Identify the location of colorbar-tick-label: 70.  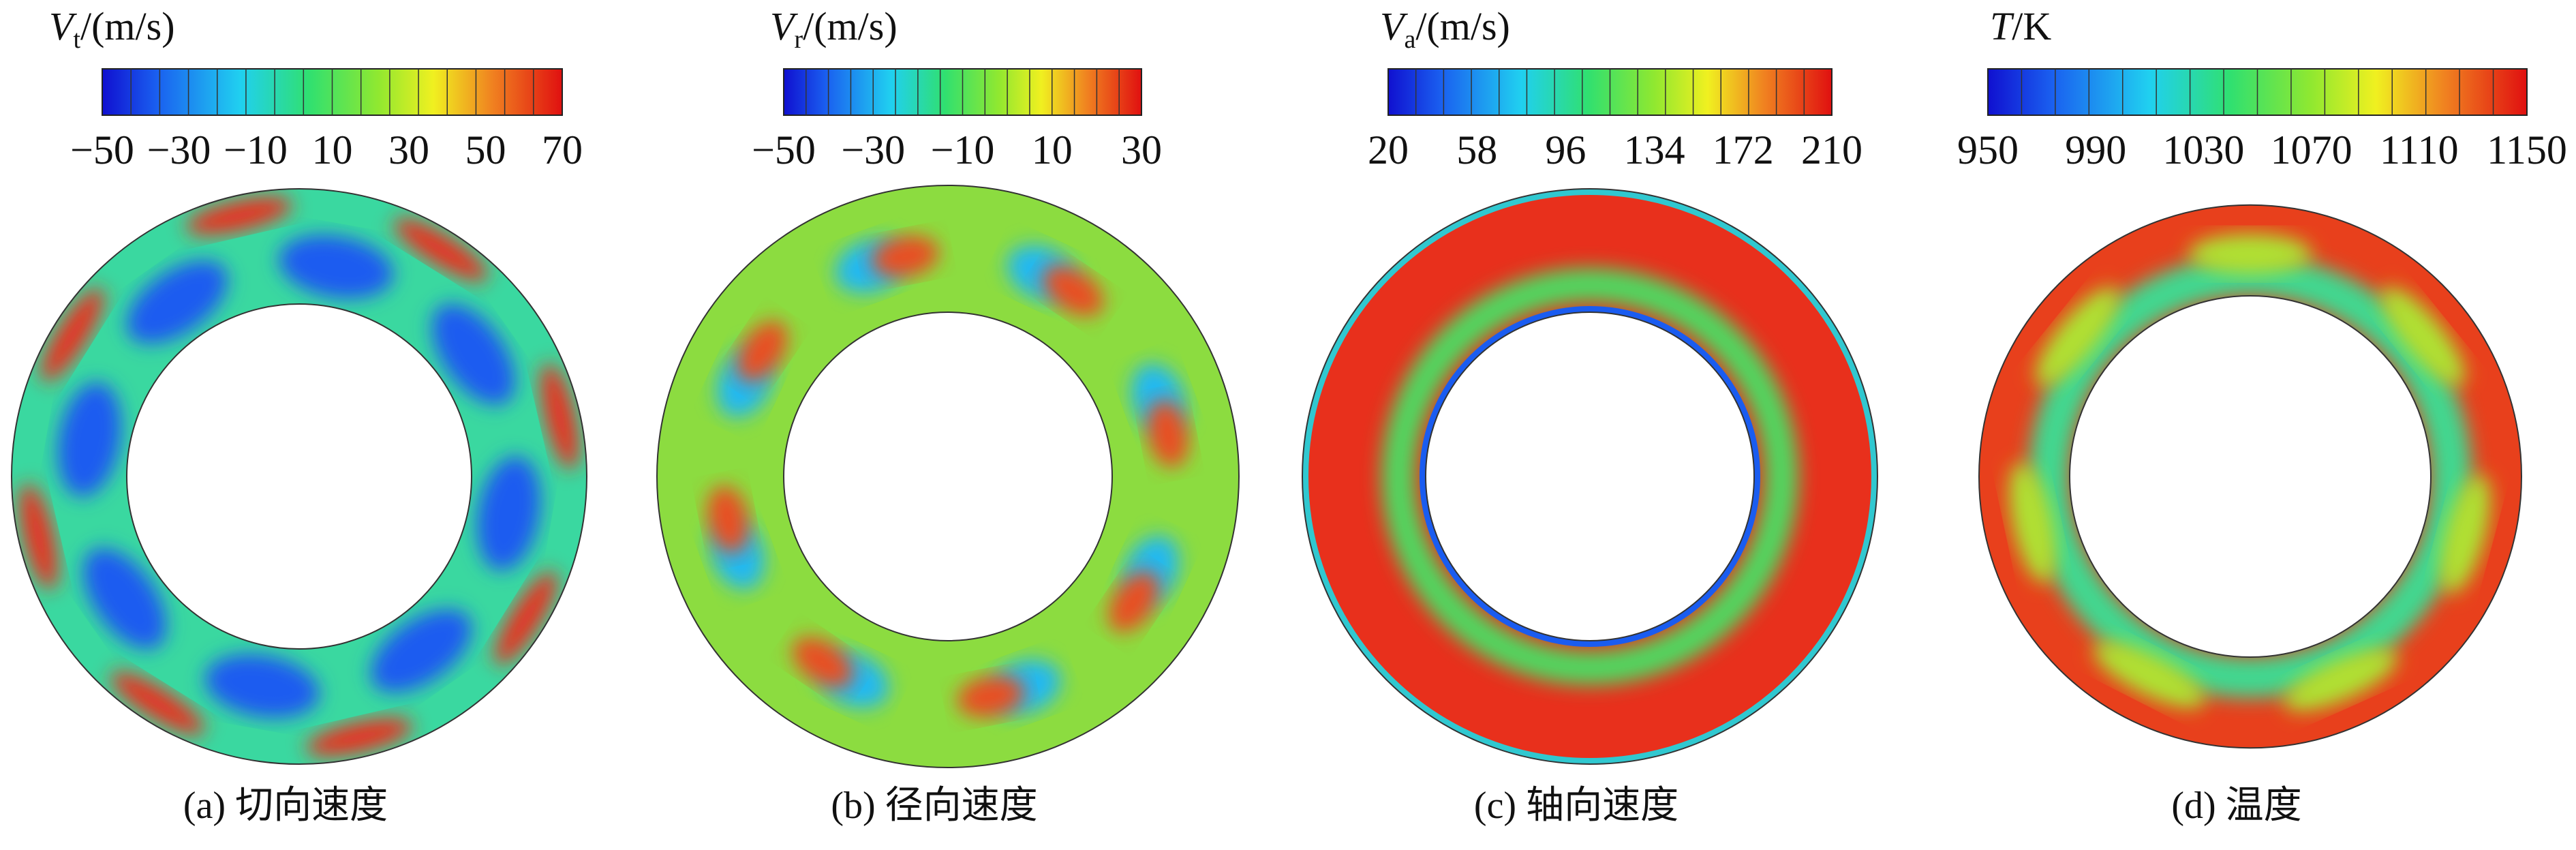
(562, 149).